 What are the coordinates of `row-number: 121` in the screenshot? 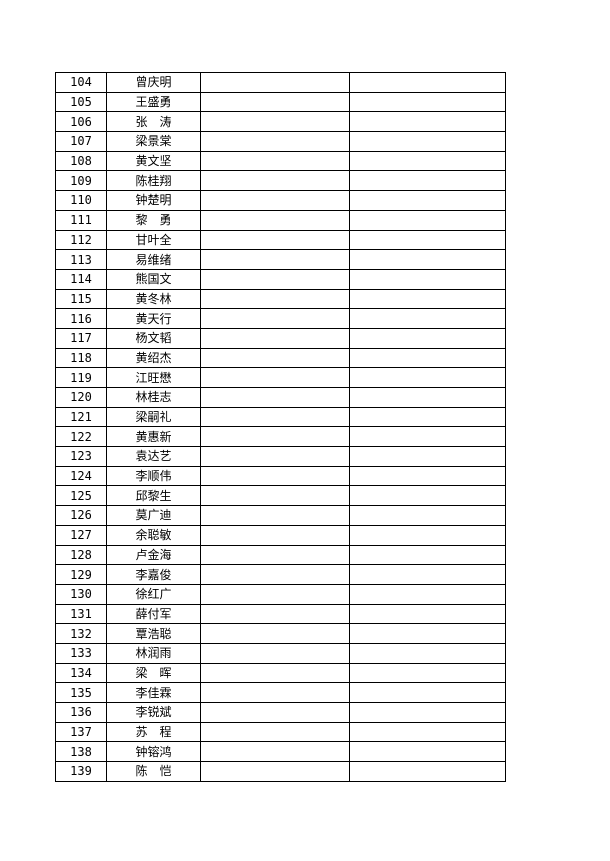 It's located at (81, 417).